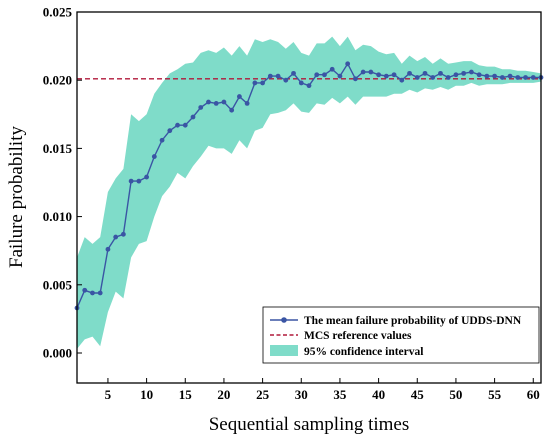 The width and height of the screenshot is (550, 438). I want to click on legend-ci-label: 95% confidence interval, so click(363, 352).